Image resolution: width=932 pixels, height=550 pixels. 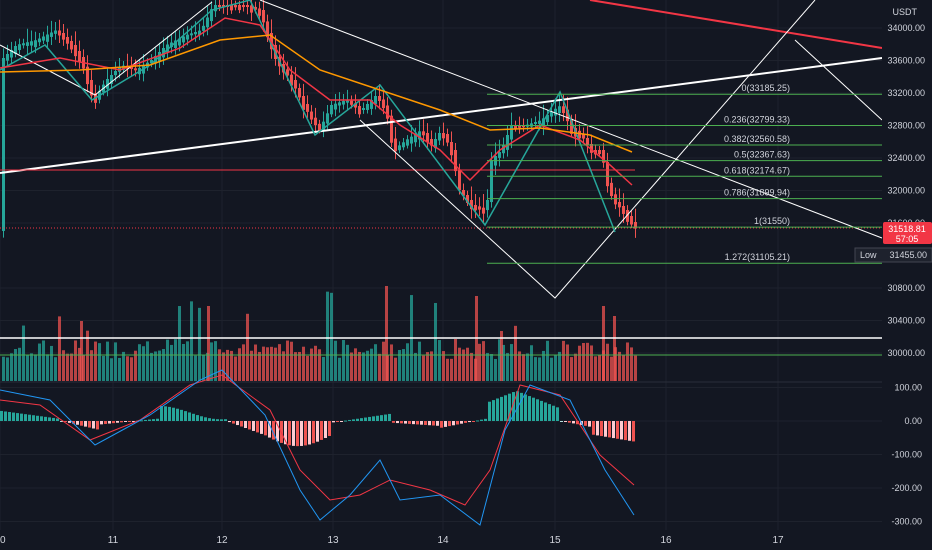 I want to click on low-tag, so click(x=893, y=255).